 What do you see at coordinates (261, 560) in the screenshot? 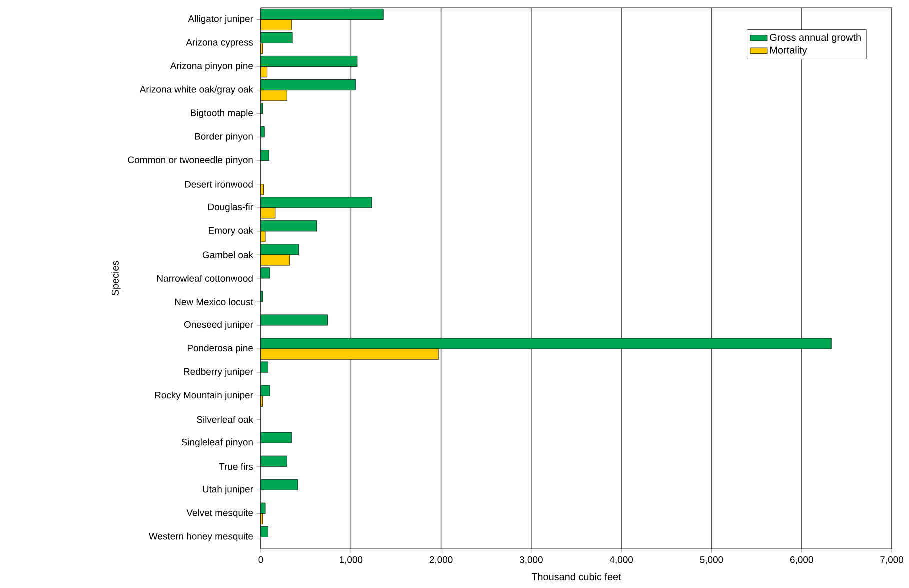
I see `x-tick-label: 0` at bounding box center [261, 560].